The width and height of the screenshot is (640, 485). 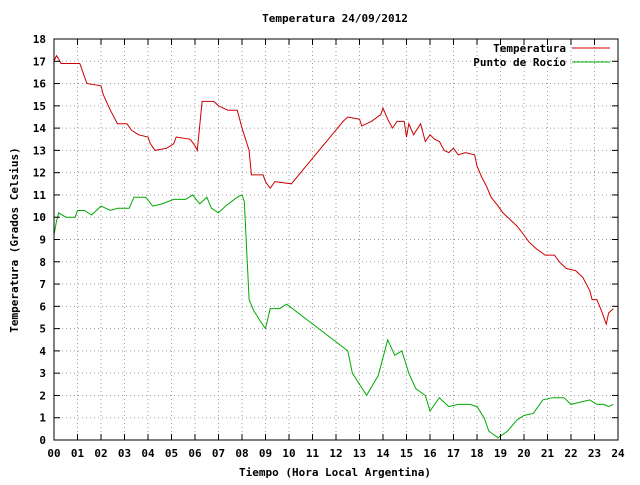 What do you see at coordinates (241, 453) in the screenshot?
I see `x-tick-label: 08` at bounding box center [241, 453].